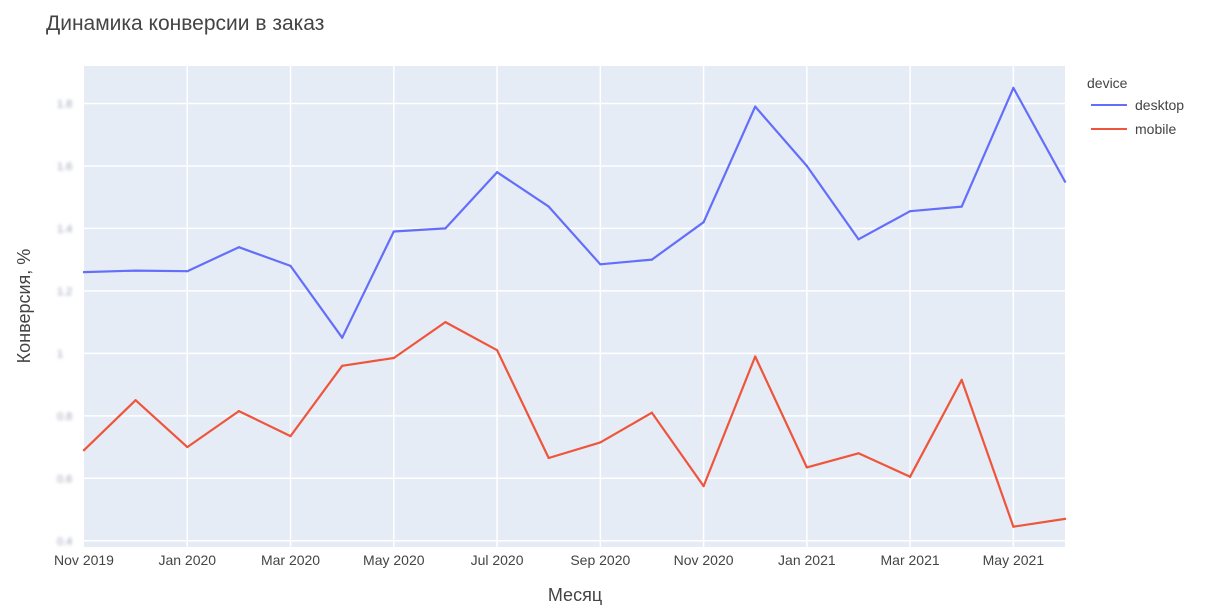 This screenshot has height=614, width=1207. What do you see at coordinates (64, 104) in the screenshot?
I see `y-tick-label: 1.8` at bounding box center [64, 104].